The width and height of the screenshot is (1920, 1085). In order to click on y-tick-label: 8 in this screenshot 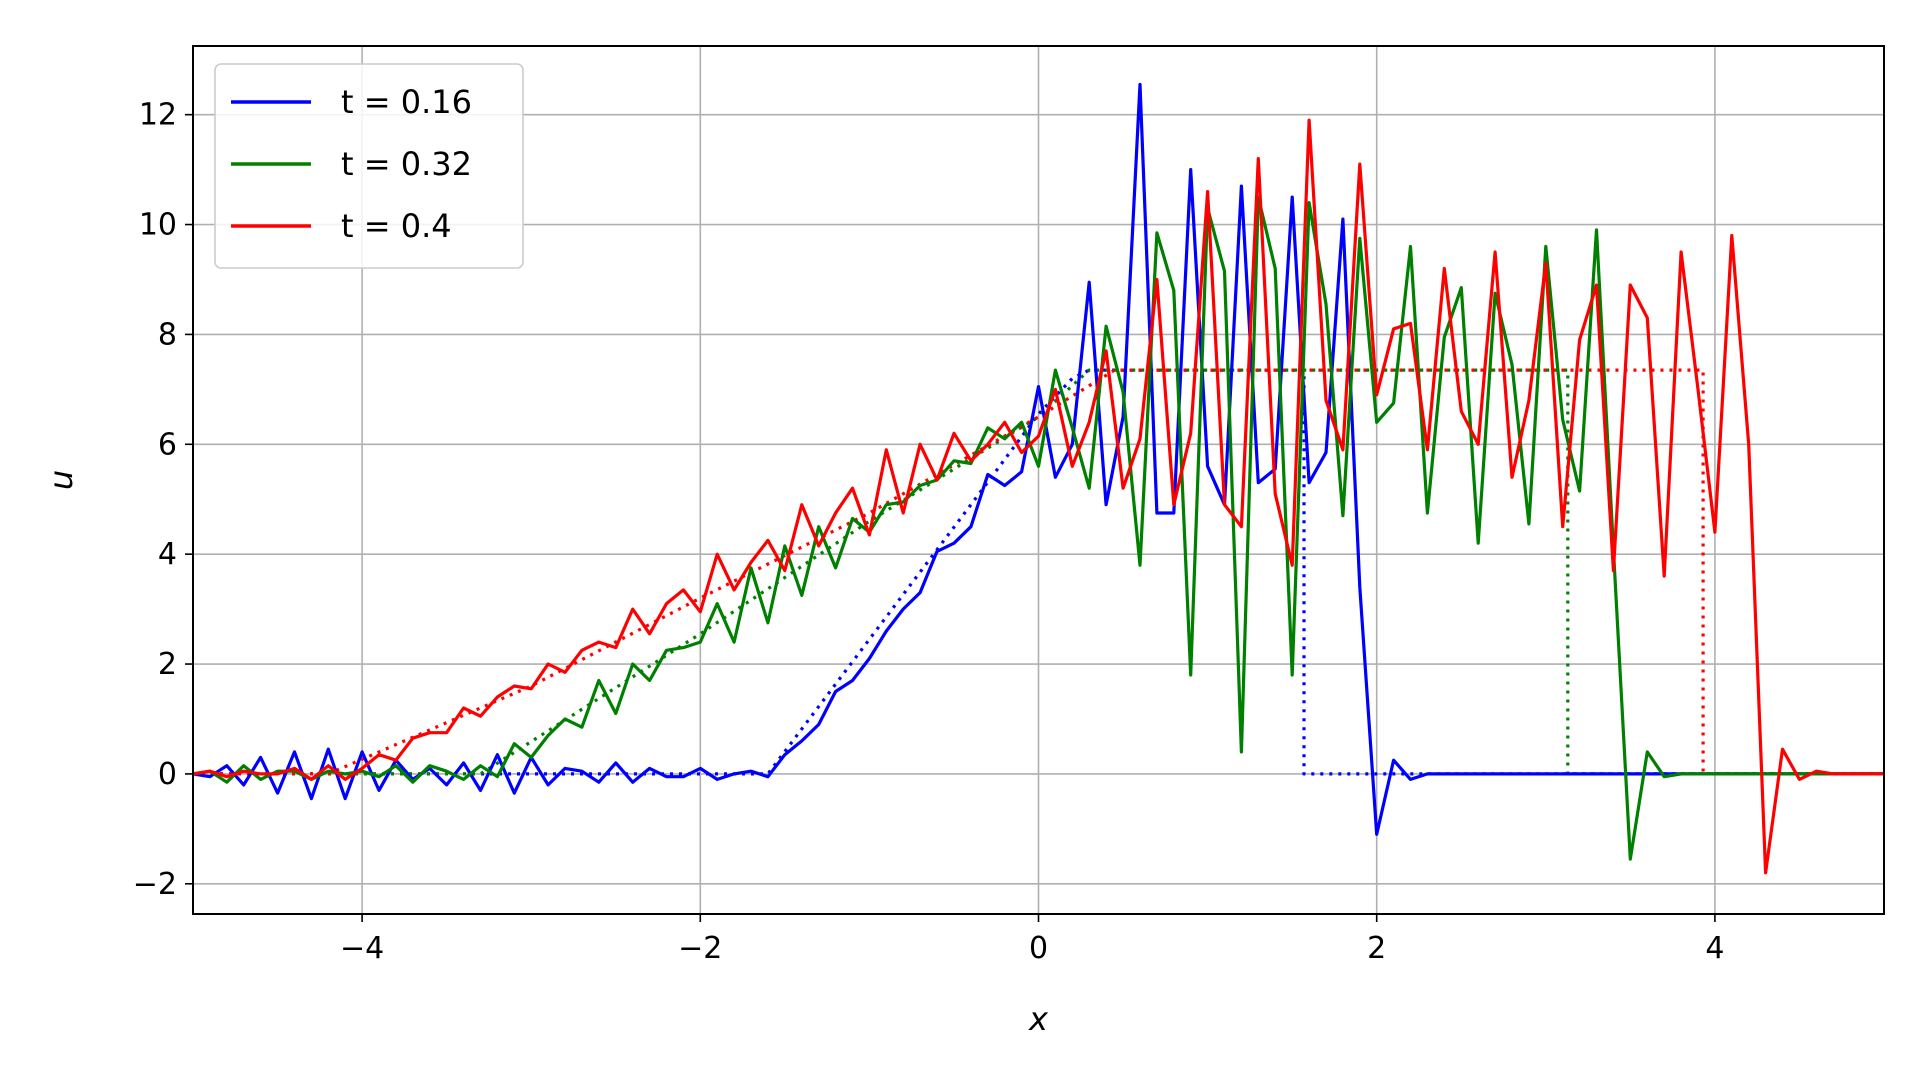, I will do `click(167, 334)`.